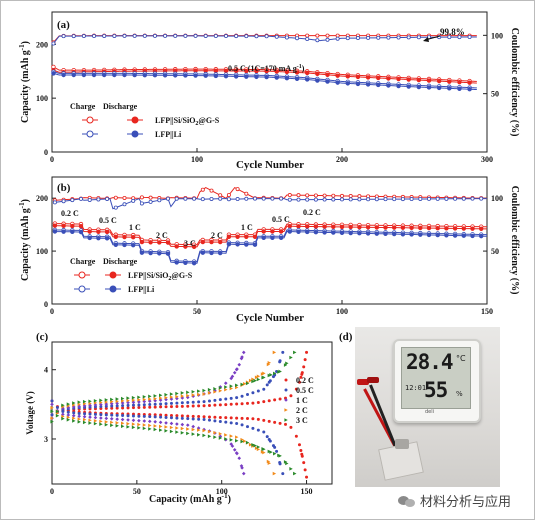  What do you see at coordinates (487, 159) in the screenshot?
I see `pa-xtick-label-3: 300` at bounding box center [487, 159].